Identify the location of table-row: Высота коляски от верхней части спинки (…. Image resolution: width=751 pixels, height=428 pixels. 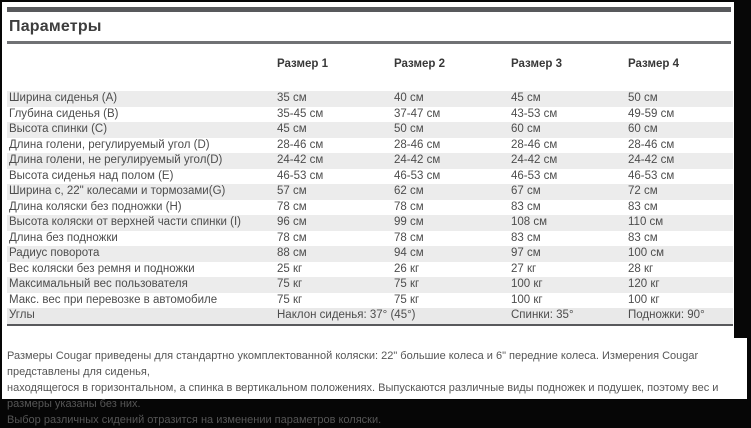
(370, 223).